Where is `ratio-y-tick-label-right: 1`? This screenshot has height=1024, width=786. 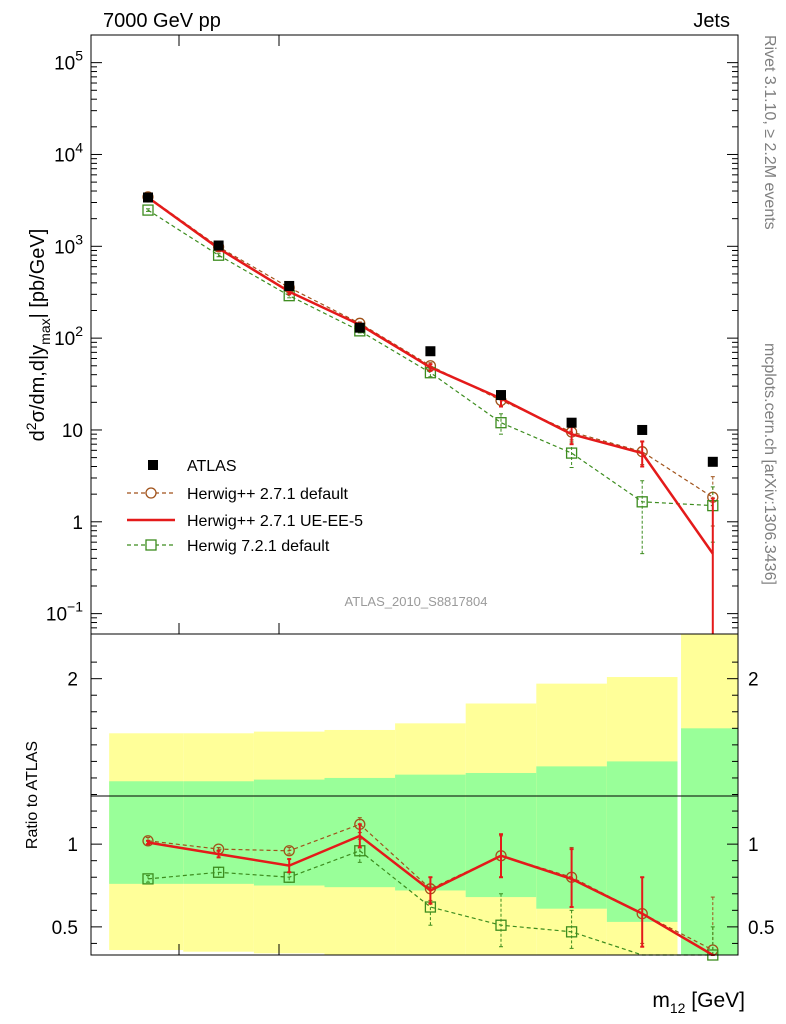 ratio-y-tick-label-right: 1 is located at coordinates (753, 845).